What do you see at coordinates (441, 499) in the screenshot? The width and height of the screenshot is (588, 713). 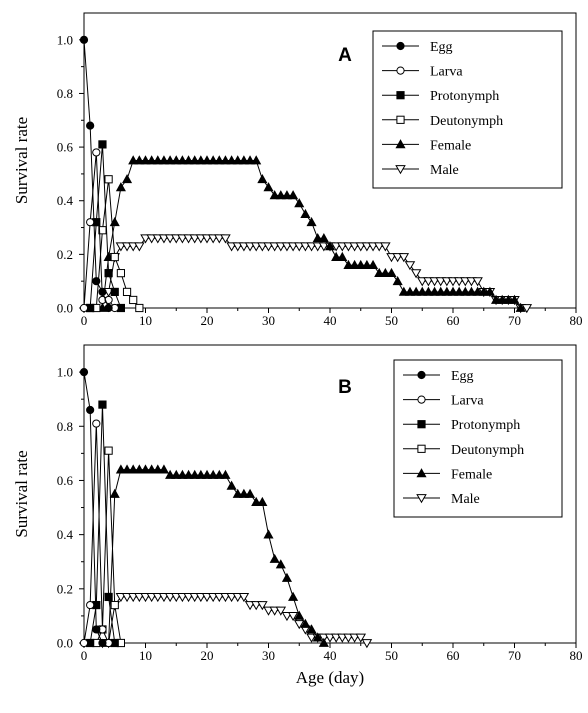 I see `legend-item: Male` at bounding box center [441, 499].